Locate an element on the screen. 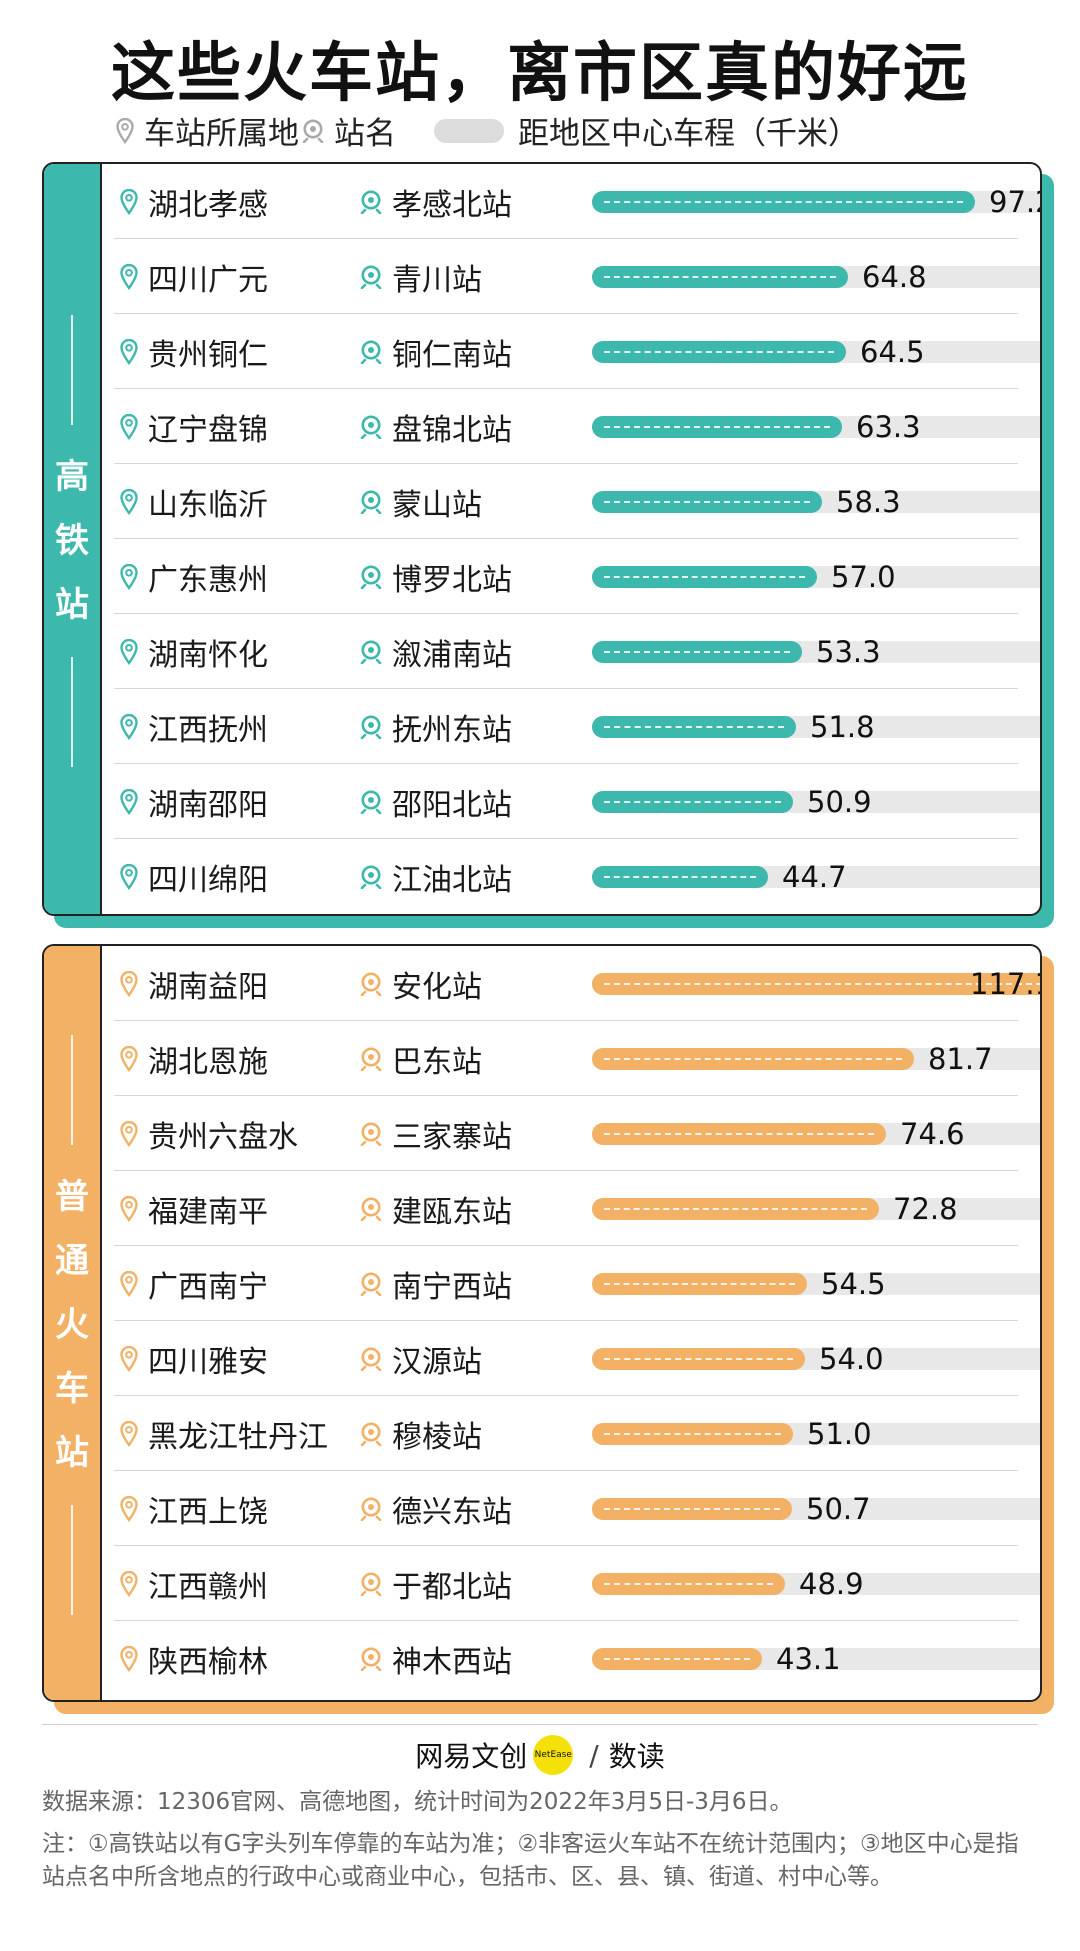  data-source: 数据来源：12306官网、高德地图，统计时间为2022年3月5日-3月6日。 is located at coordinates (417, 1802).